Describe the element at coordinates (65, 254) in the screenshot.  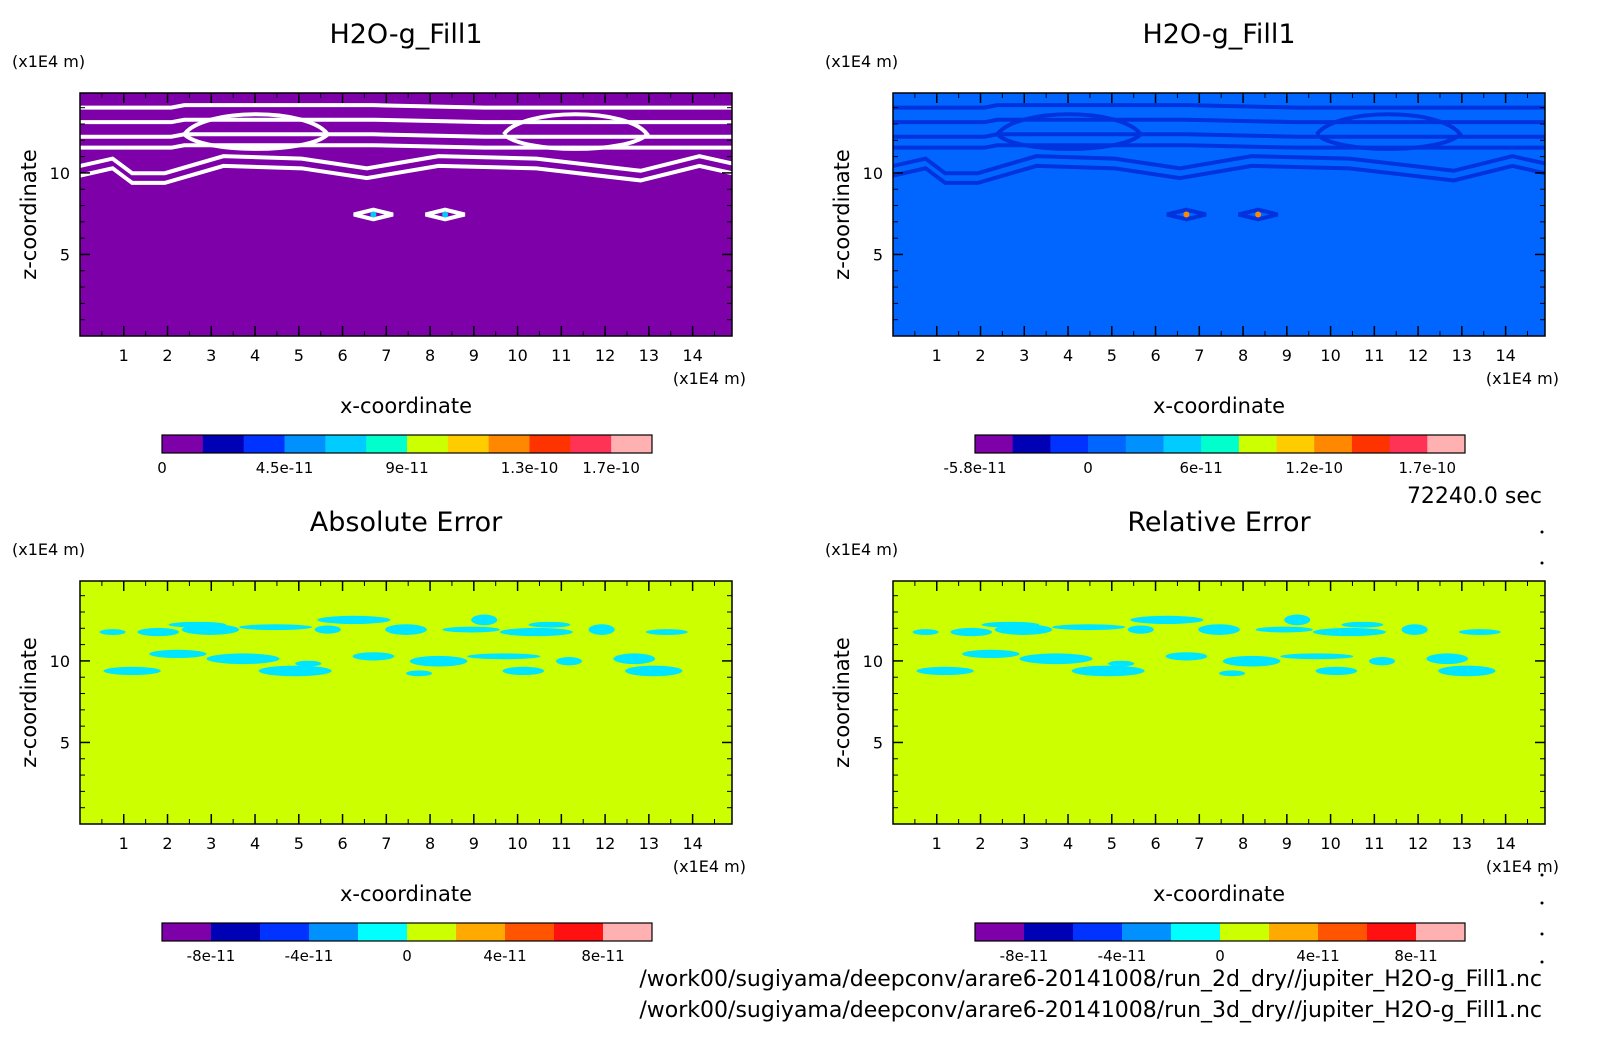
I see `y-tick-label: 5` at that location.